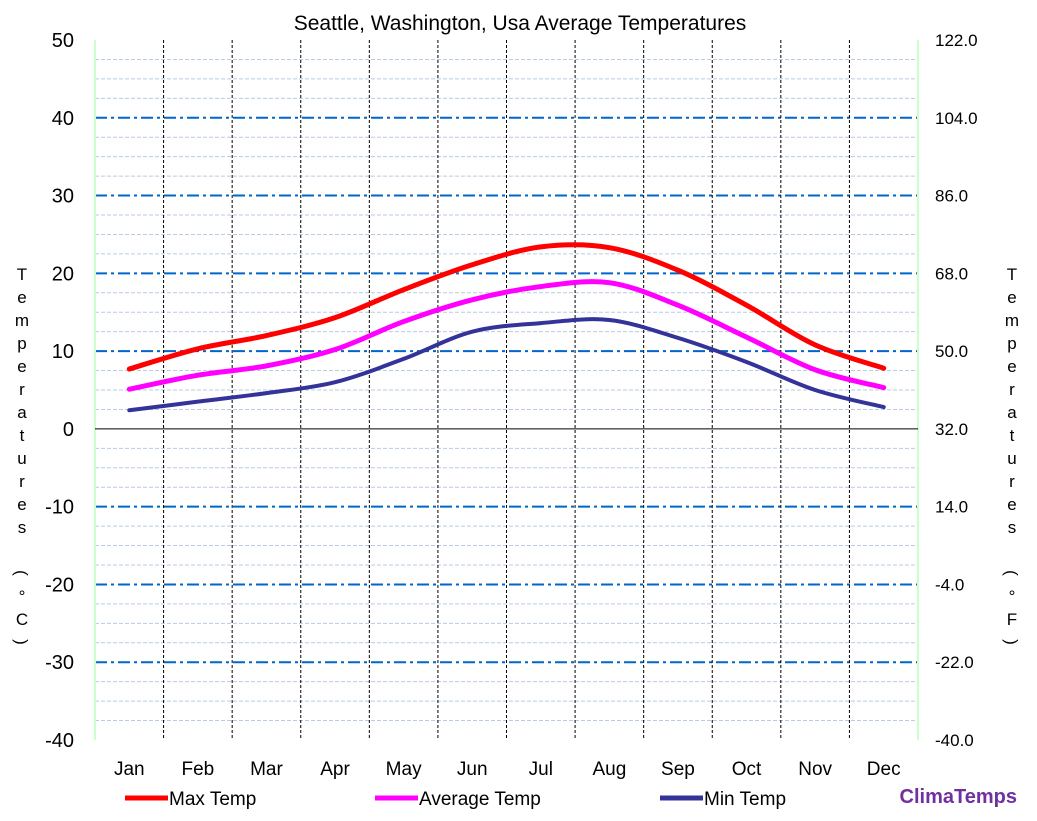 This screenshot has height=821, width=1037. I want to click on x-tick-label: Nov, so click(815, 769).